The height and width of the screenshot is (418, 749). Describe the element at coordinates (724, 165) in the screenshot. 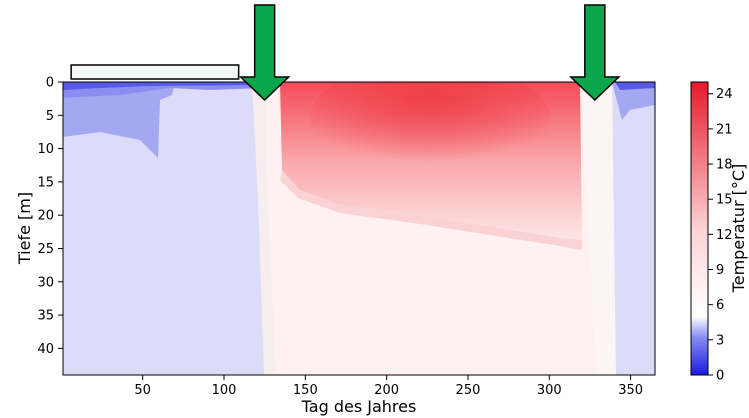

I see `colorbar-tick-label: 18` at that location.